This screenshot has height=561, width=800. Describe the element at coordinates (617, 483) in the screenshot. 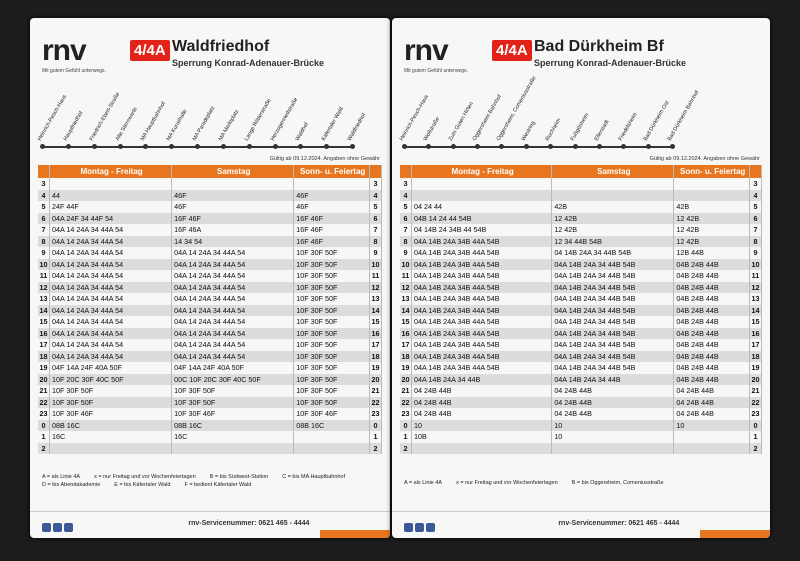

I see `footnote: B = bis Oggersheim, Comeniusstraße` at that location.